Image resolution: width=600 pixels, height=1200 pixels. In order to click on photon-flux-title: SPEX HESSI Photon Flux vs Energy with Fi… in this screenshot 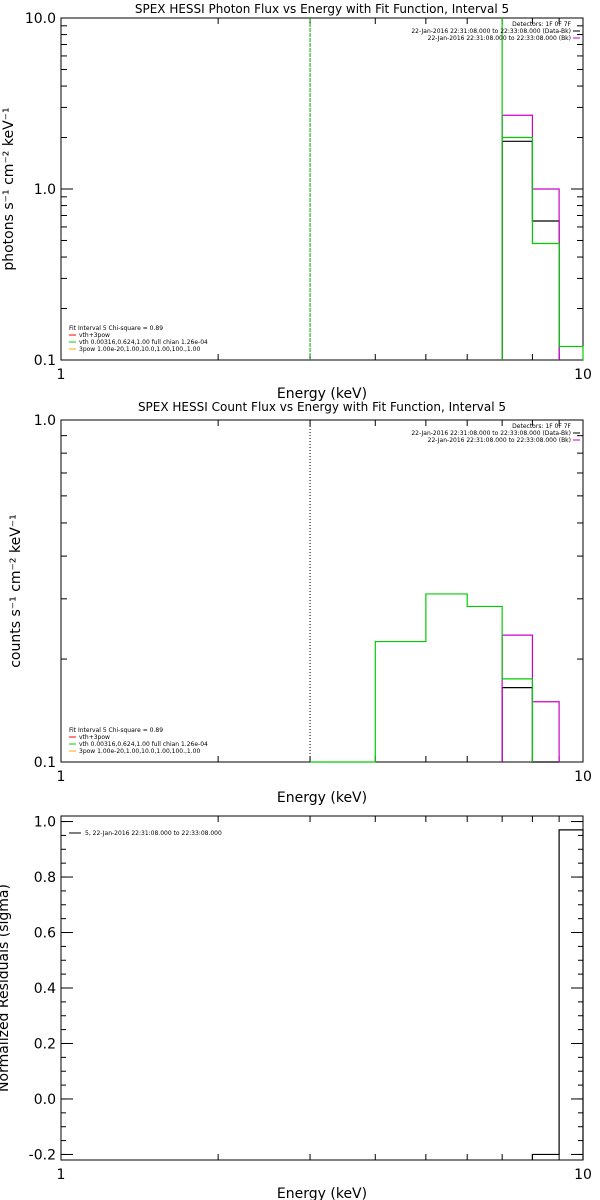, I will do `click(322, 9)`.